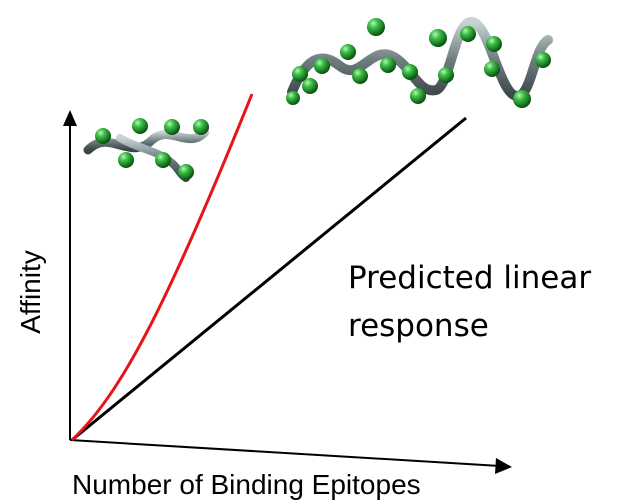 The width and height of the screenshot is (625, 503). I want to click on annotation-line-1: Predicted linear, so click(469, 278).